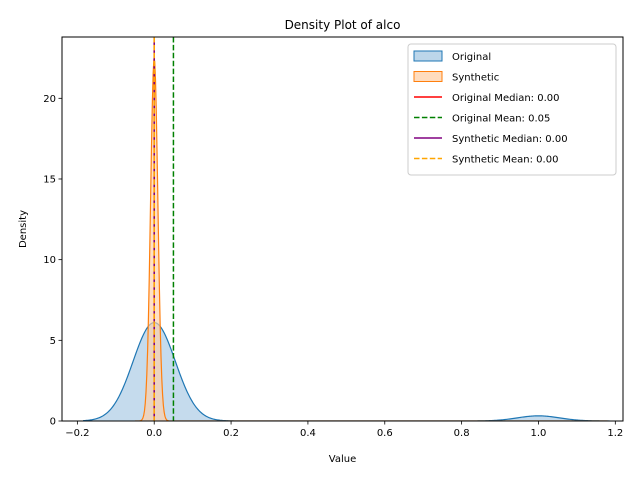 Image resolution: width=640 pixels, height=480 pixels. What do you see at coordinates (343, 25) in the screenshot?
I see `chart-title: Density Plot of alco` at bounding box center [343, 25].